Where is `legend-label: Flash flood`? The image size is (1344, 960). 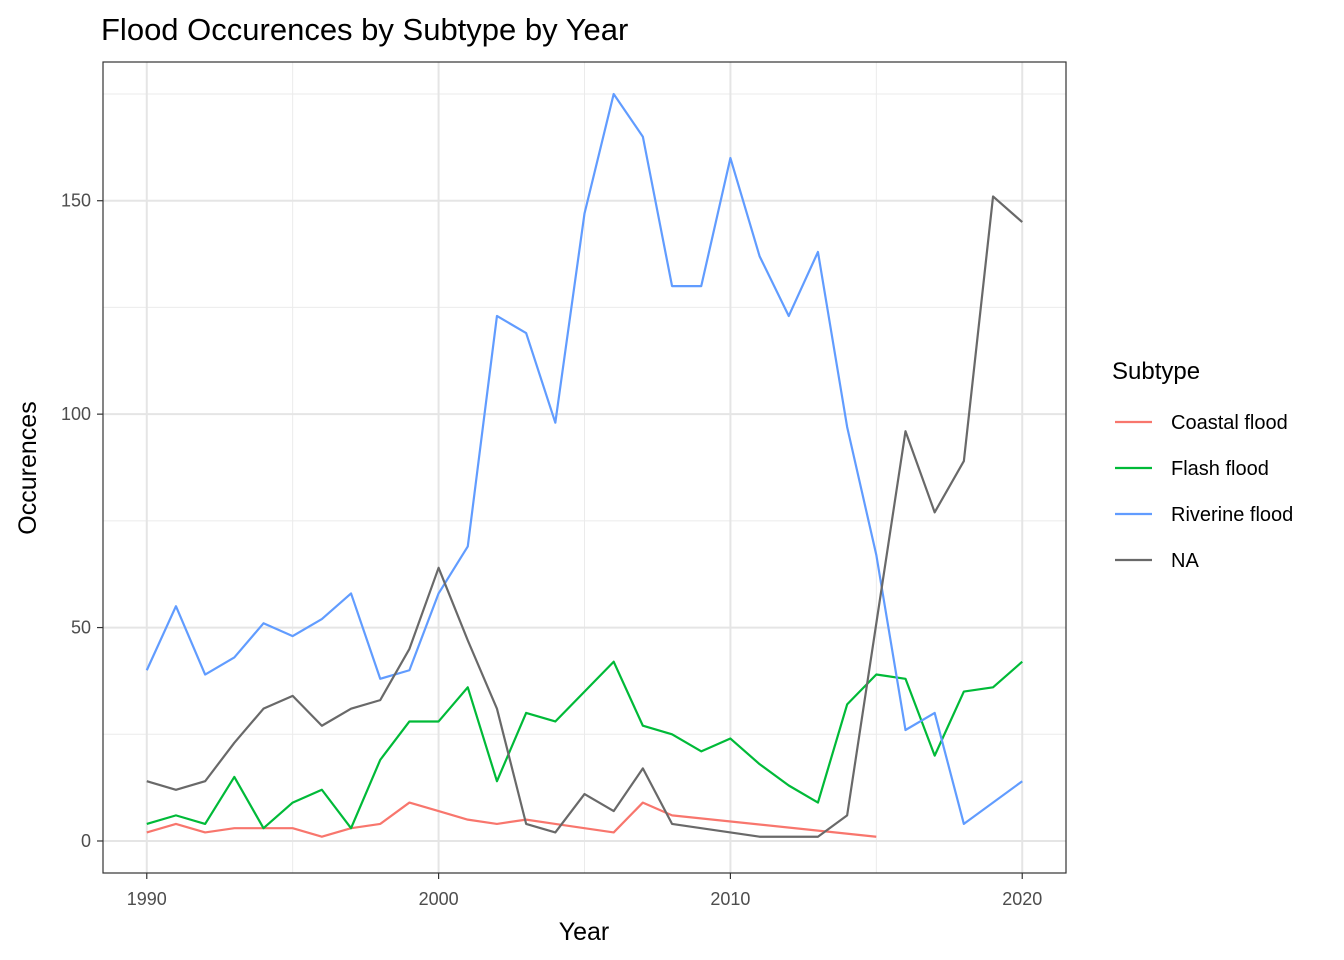
legend-label: Flash flood is located at coordinates (1220, 469).